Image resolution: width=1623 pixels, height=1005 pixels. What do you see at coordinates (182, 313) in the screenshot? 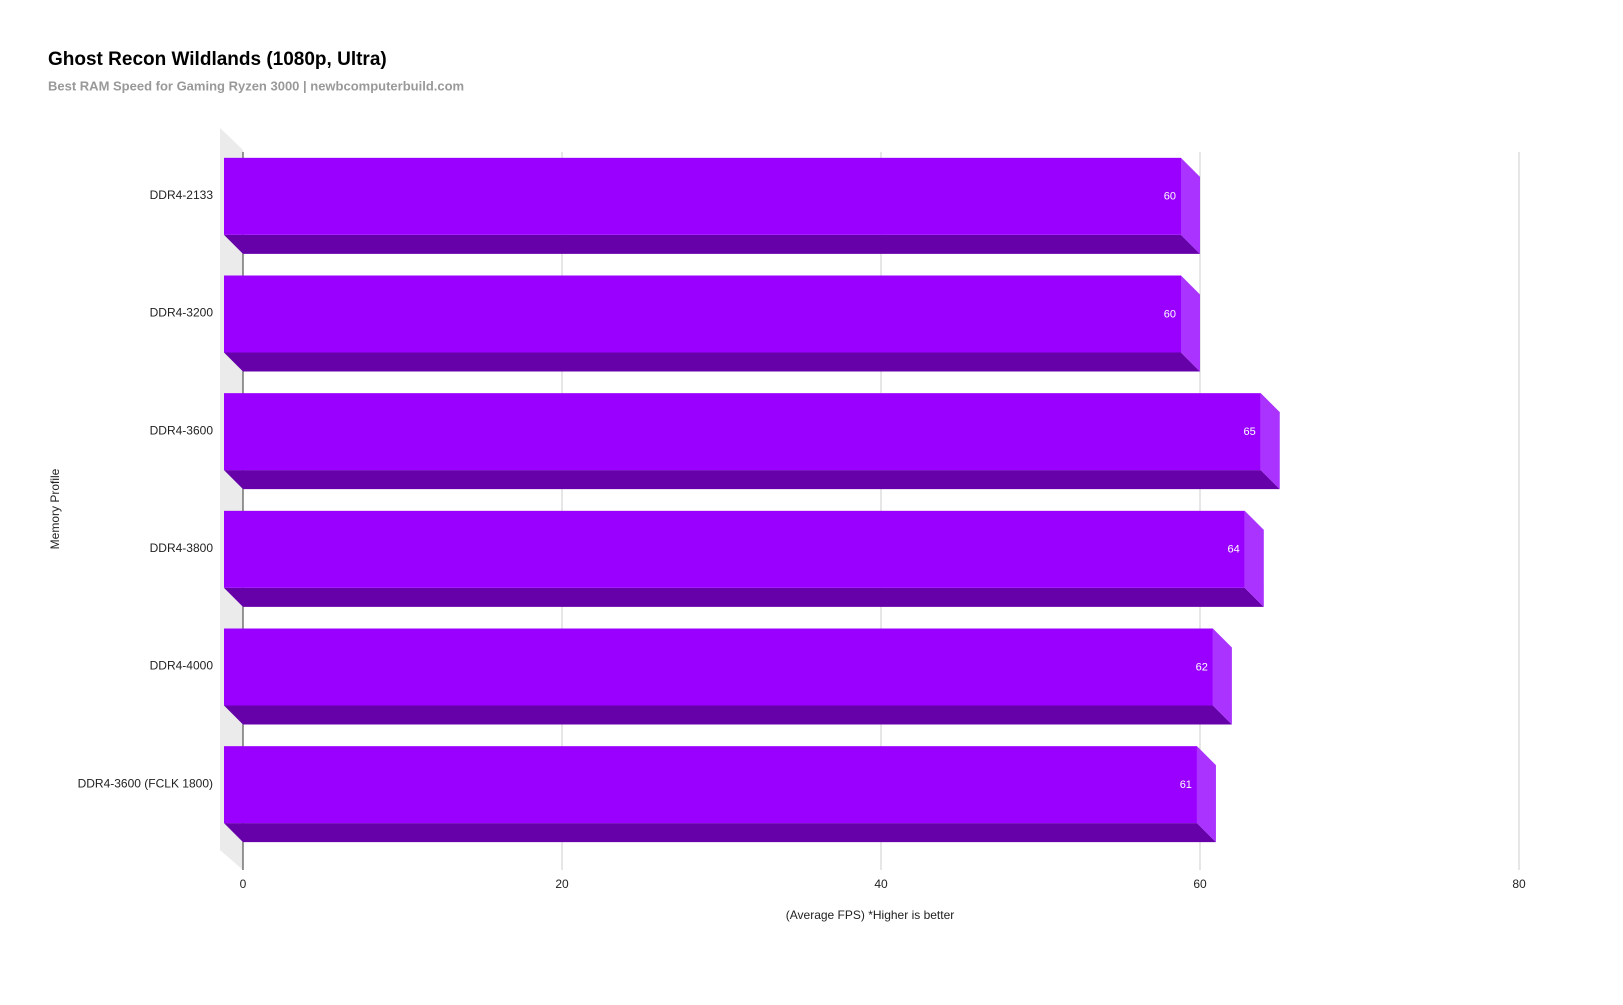
I see `y-tick-label: DDR4-3200` at bounding box center [182, 313].